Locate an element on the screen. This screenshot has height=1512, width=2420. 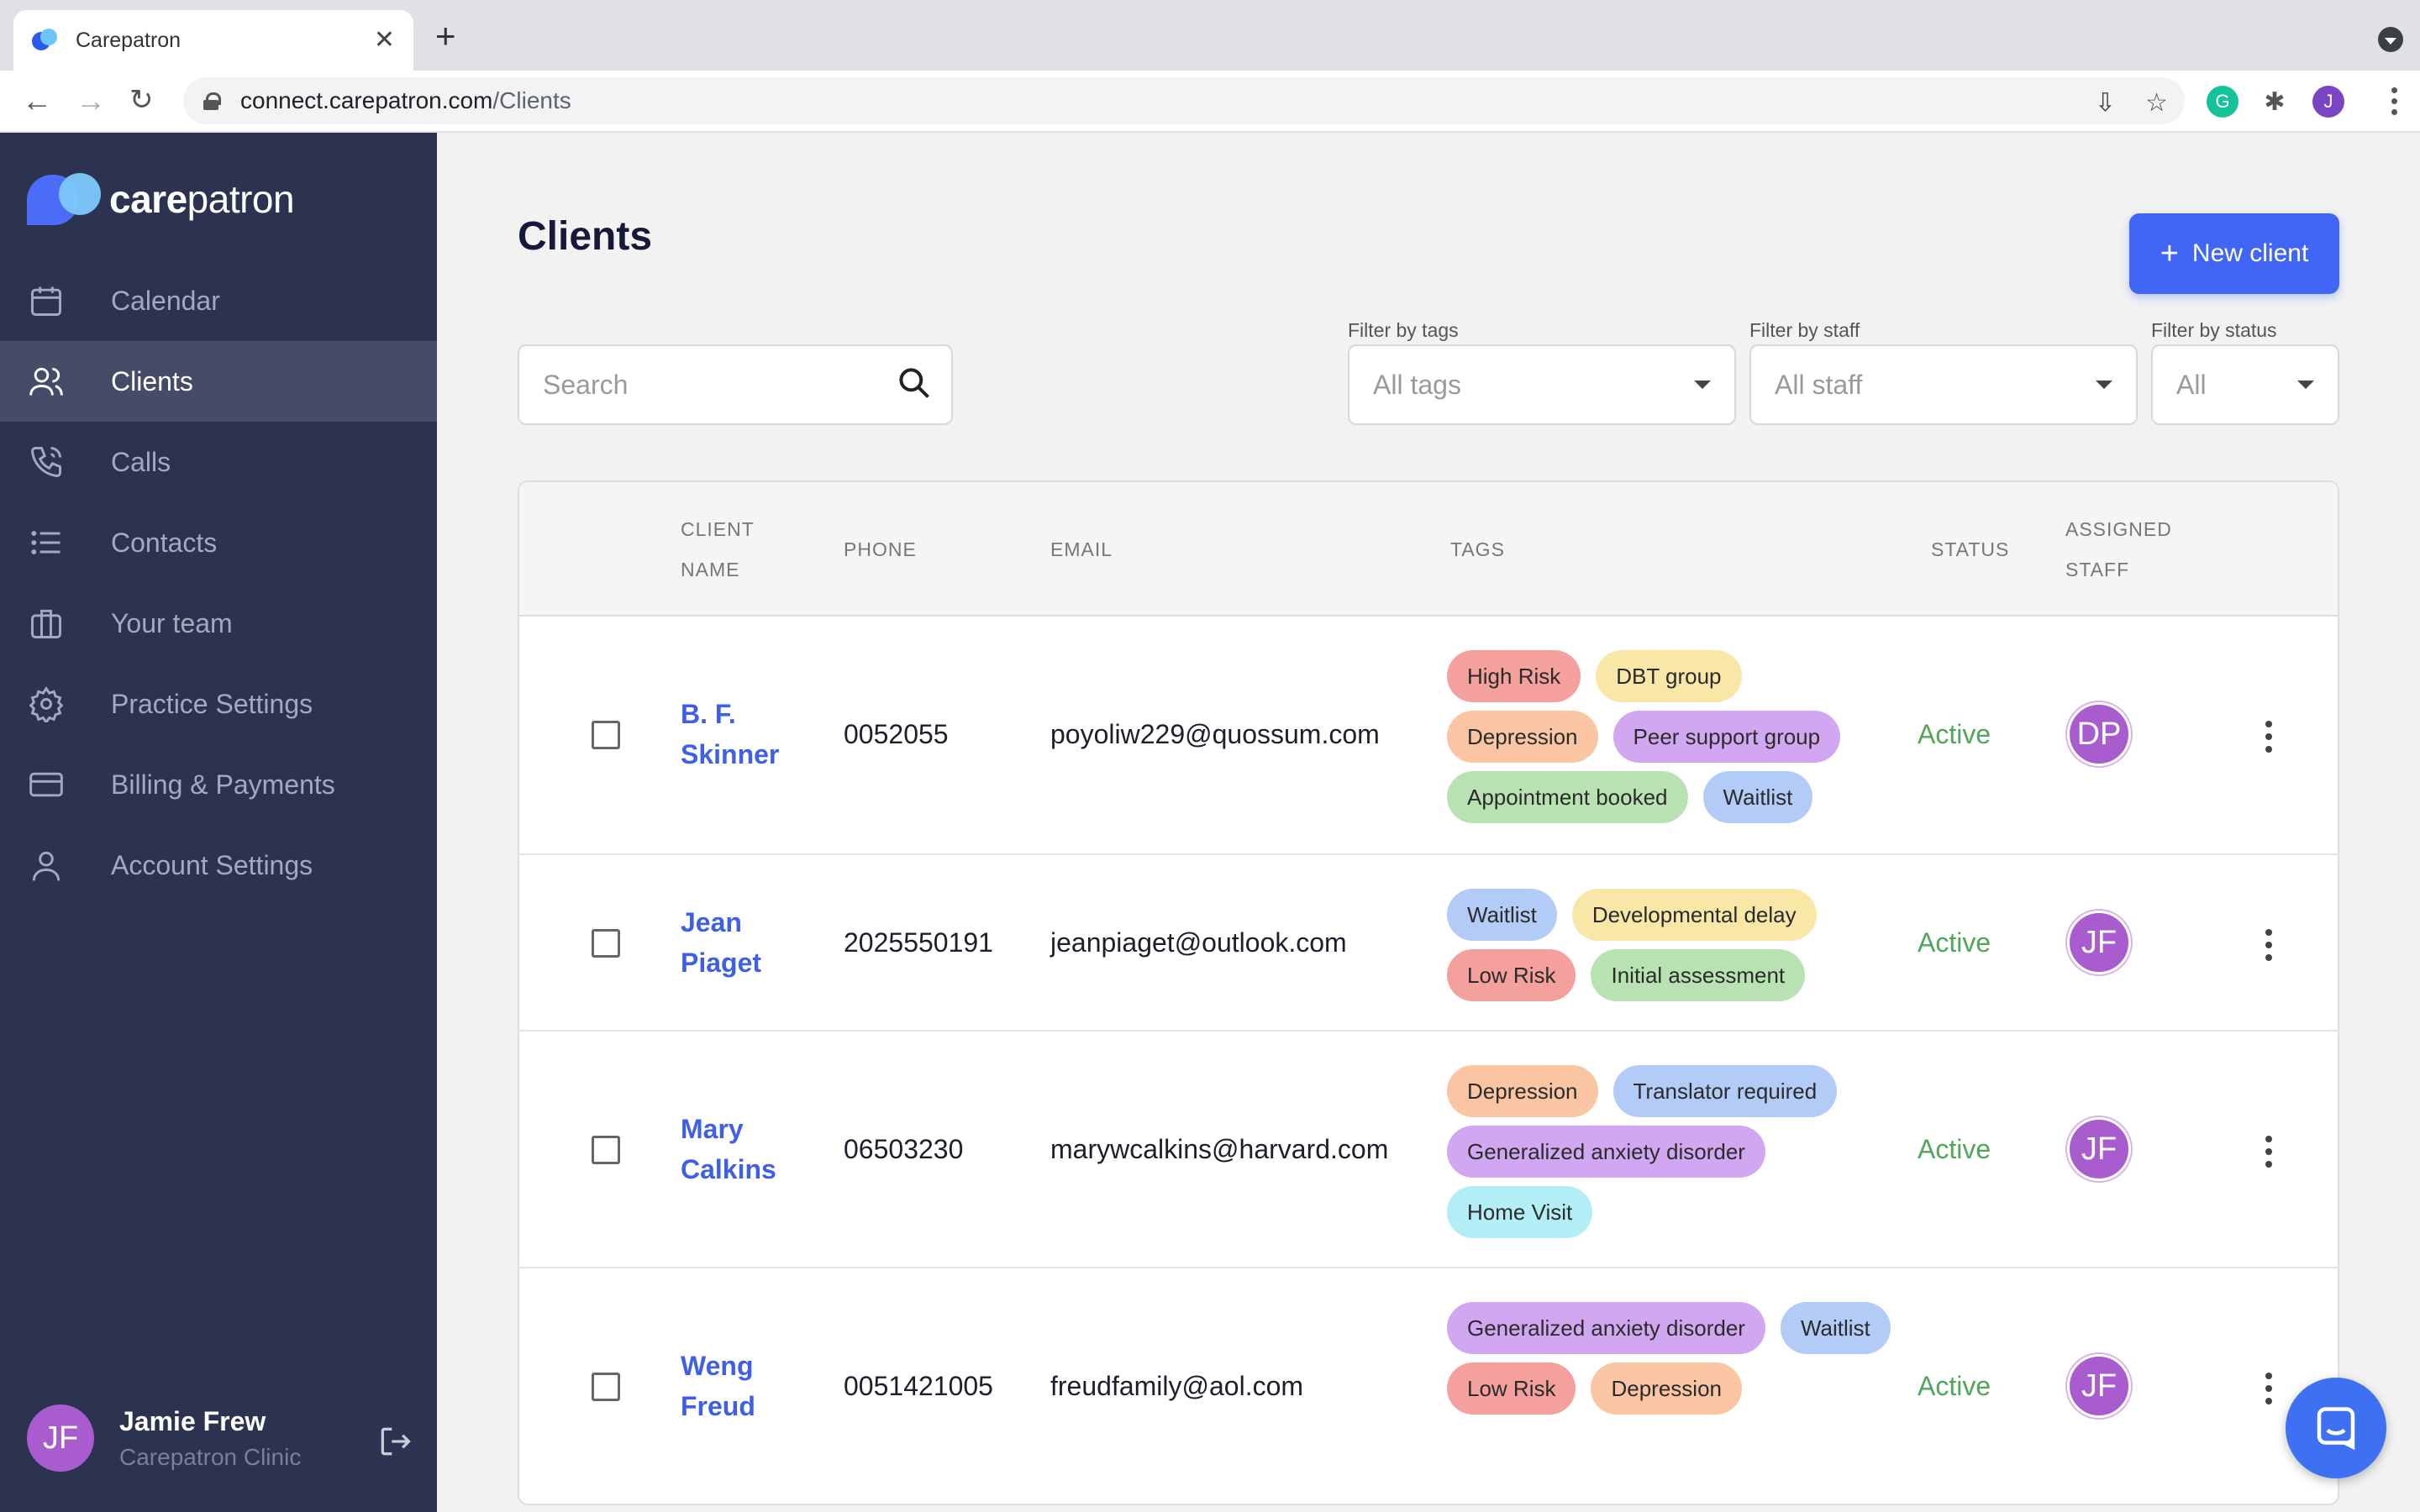
profile-avatar: J is located at coordinates (2328, 102).